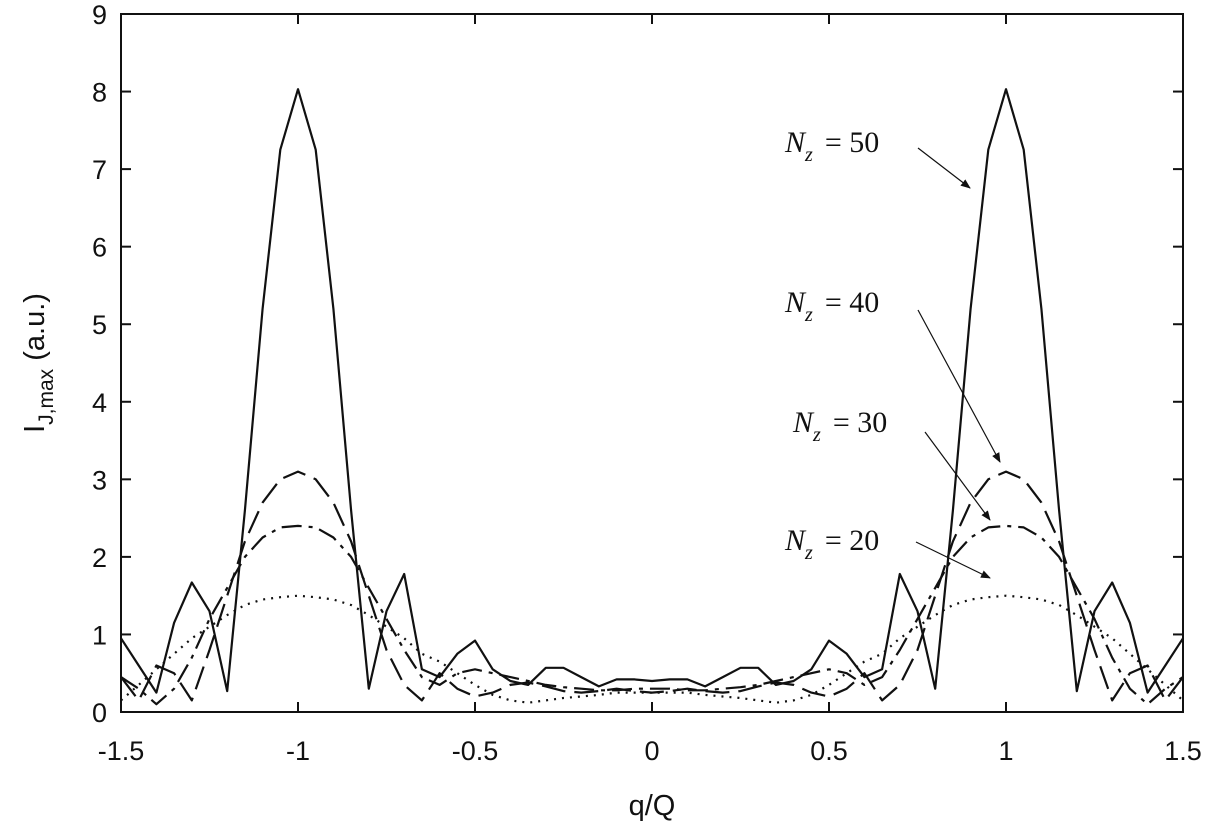  I want to click on y-tick-label: 7, so click(99, 170).